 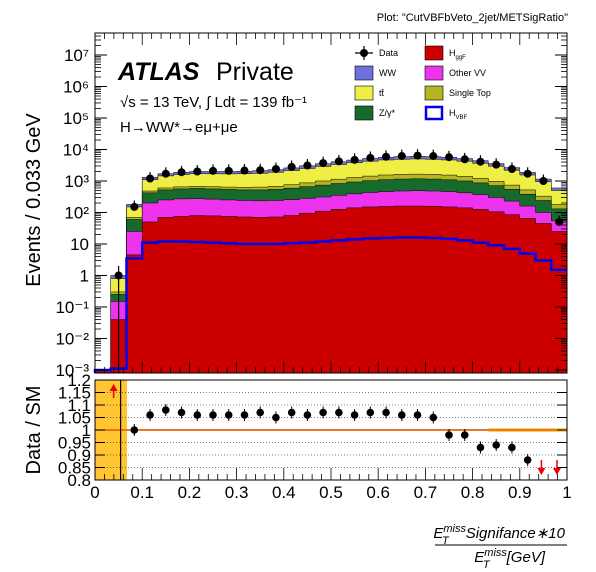 I want to click on x-tick-label: 1, so click(x=566, y=492).